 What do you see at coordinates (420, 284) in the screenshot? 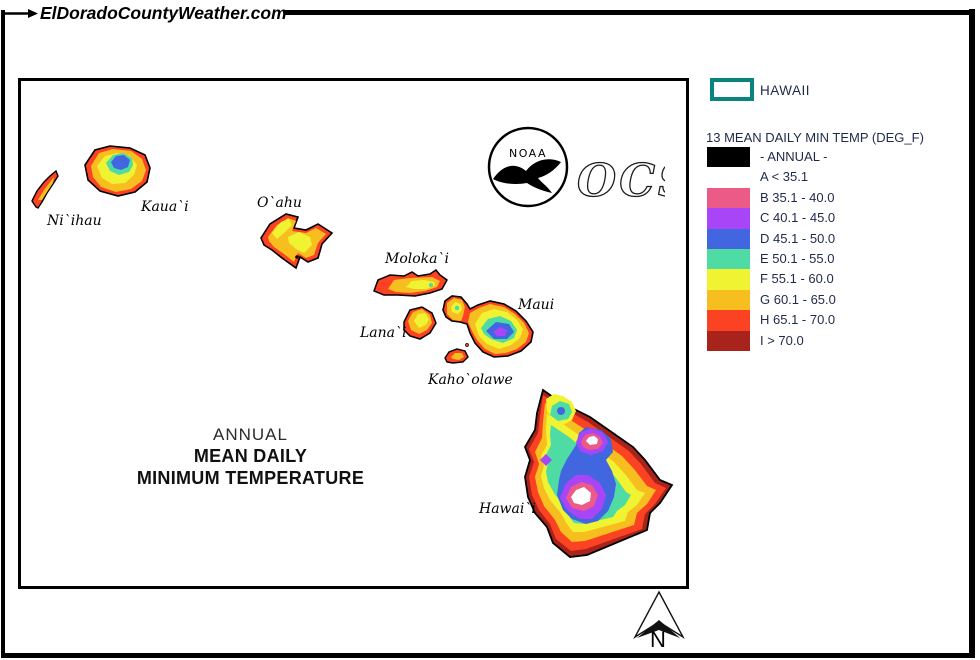
I see `island-molokai-zone-yellow` at bounding box center [420, 284].